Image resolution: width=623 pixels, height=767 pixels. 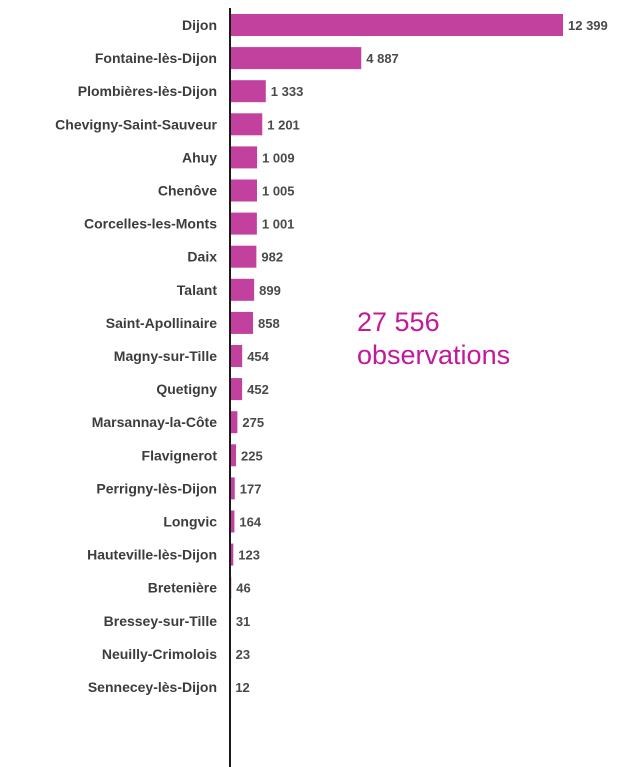 What do you see at coordinates (252, 455) in the screenshot?
I see `value-label-flavignerot: 225` at bounding box center [252, 455].